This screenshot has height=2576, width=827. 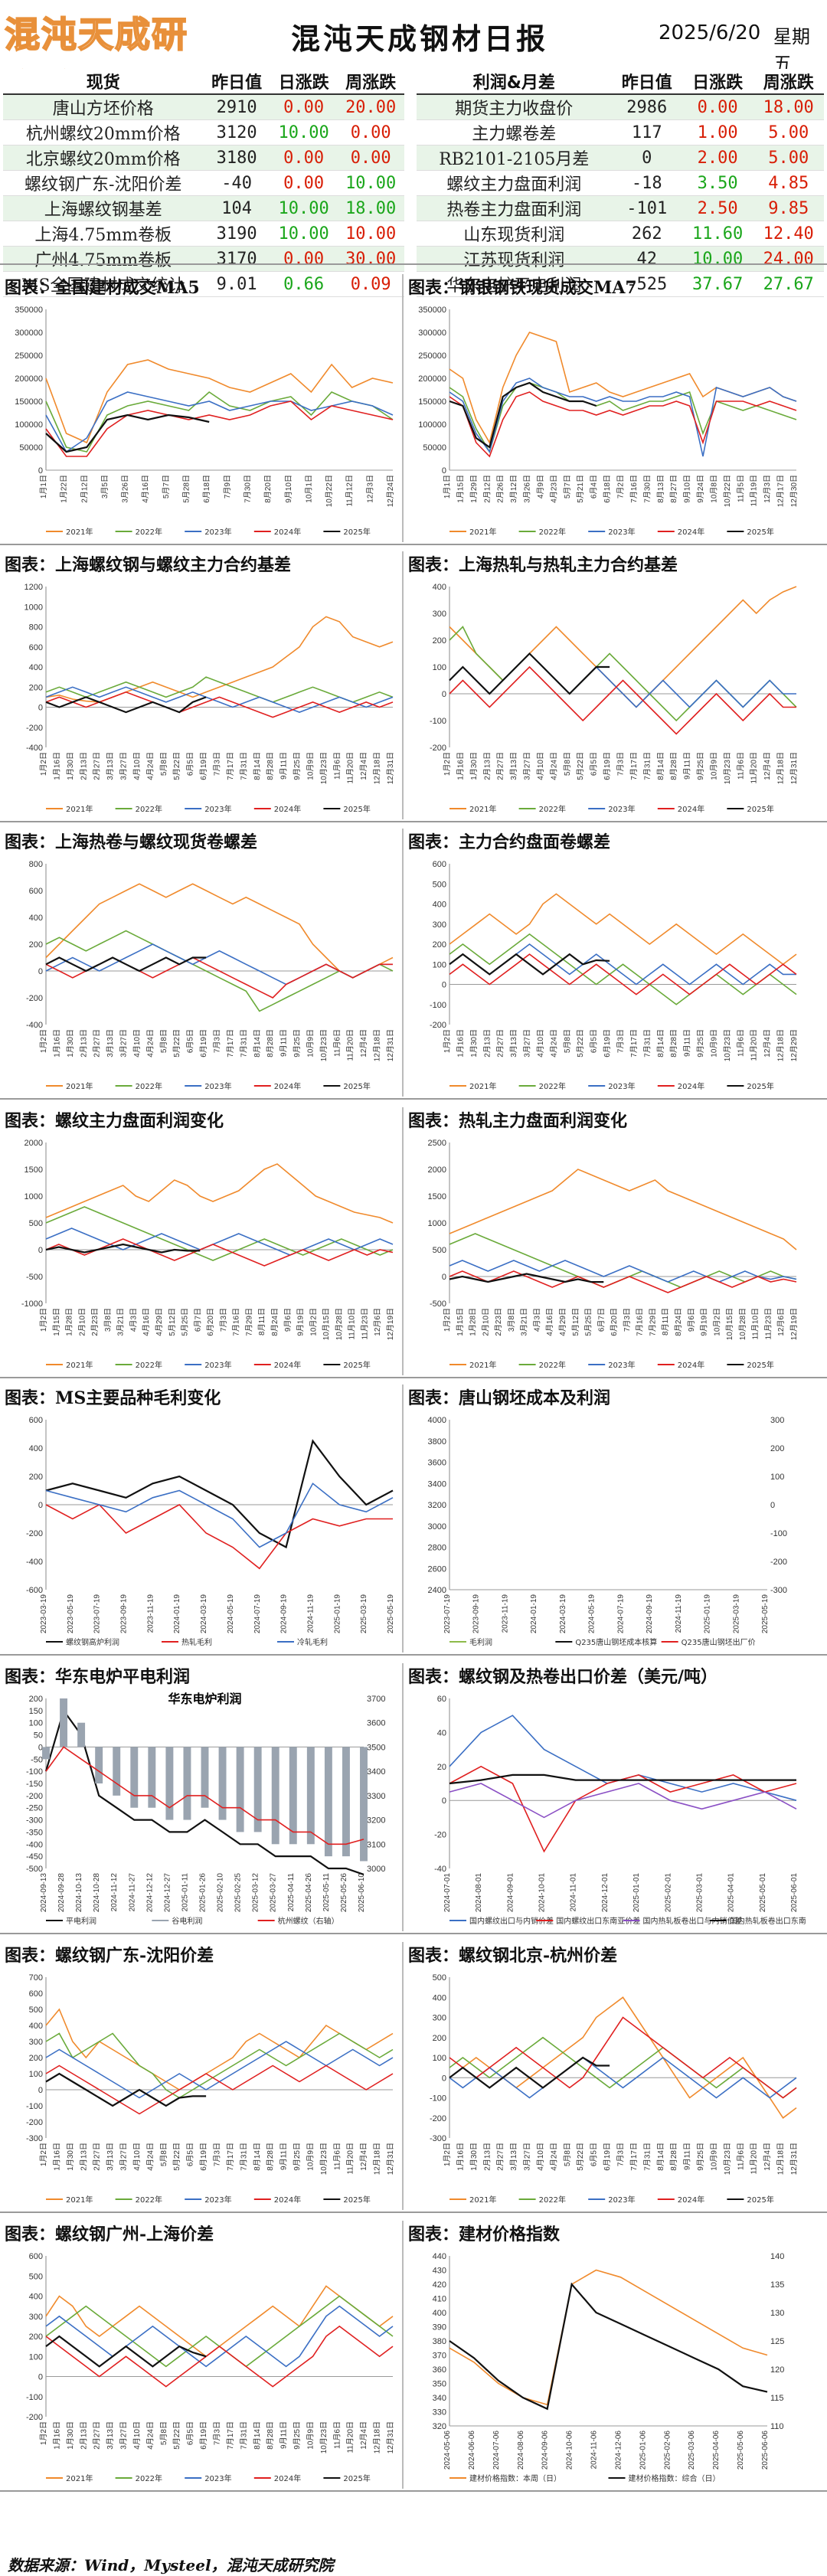 I want to click on x-tick-label: 3月21日, so click(x=524, y=1322).